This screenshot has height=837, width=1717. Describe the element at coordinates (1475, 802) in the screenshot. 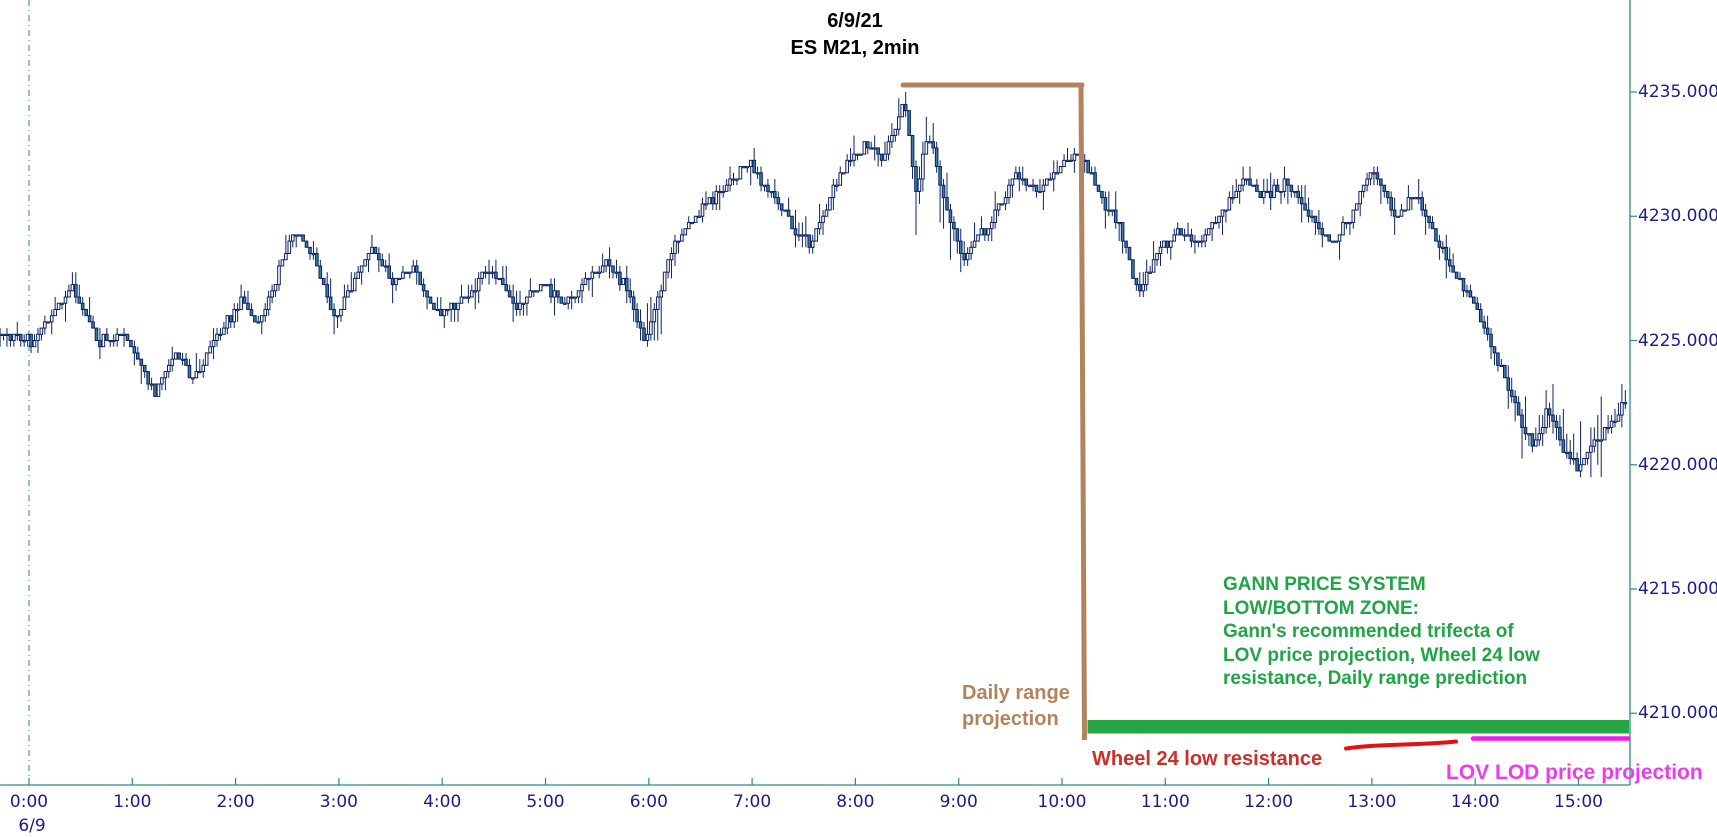

I see `x-tick-label: 14:00` at that location.